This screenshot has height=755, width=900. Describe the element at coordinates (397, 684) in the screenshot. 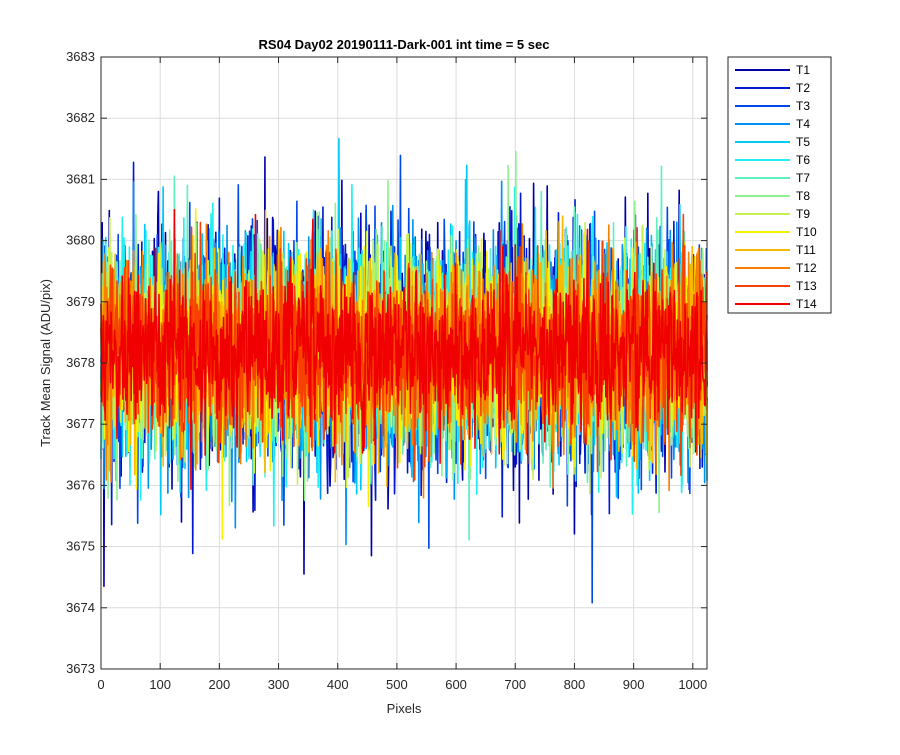

I see `x-tick-label: 500` at that location.